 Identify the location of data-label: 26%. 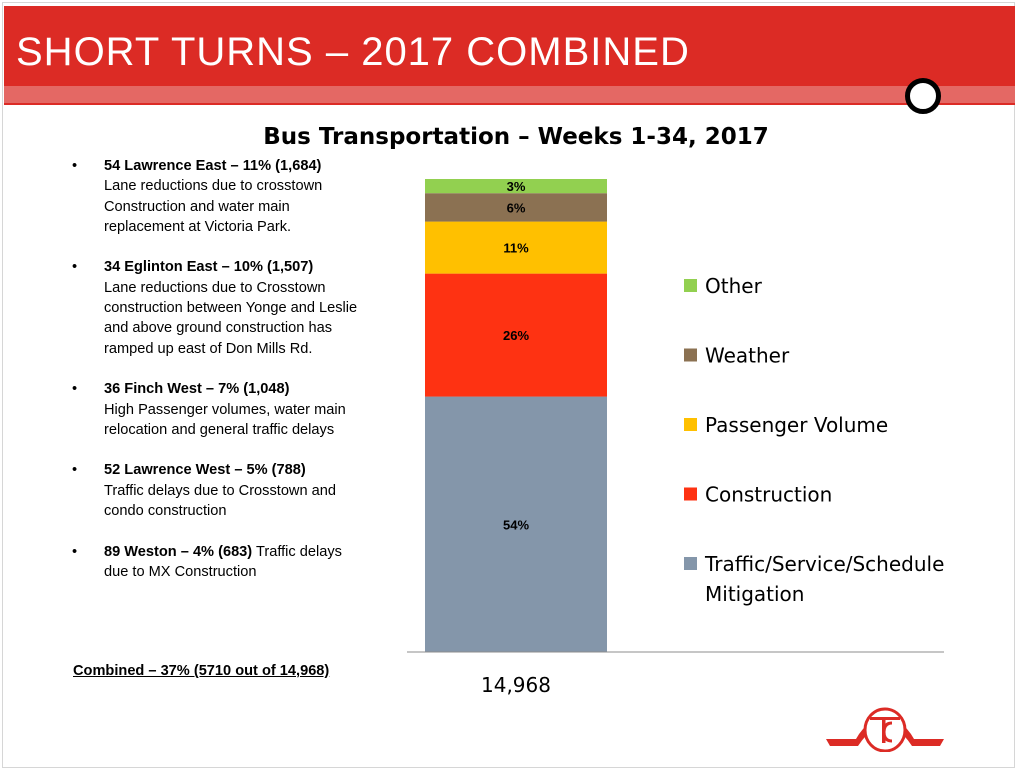
(516, 335).